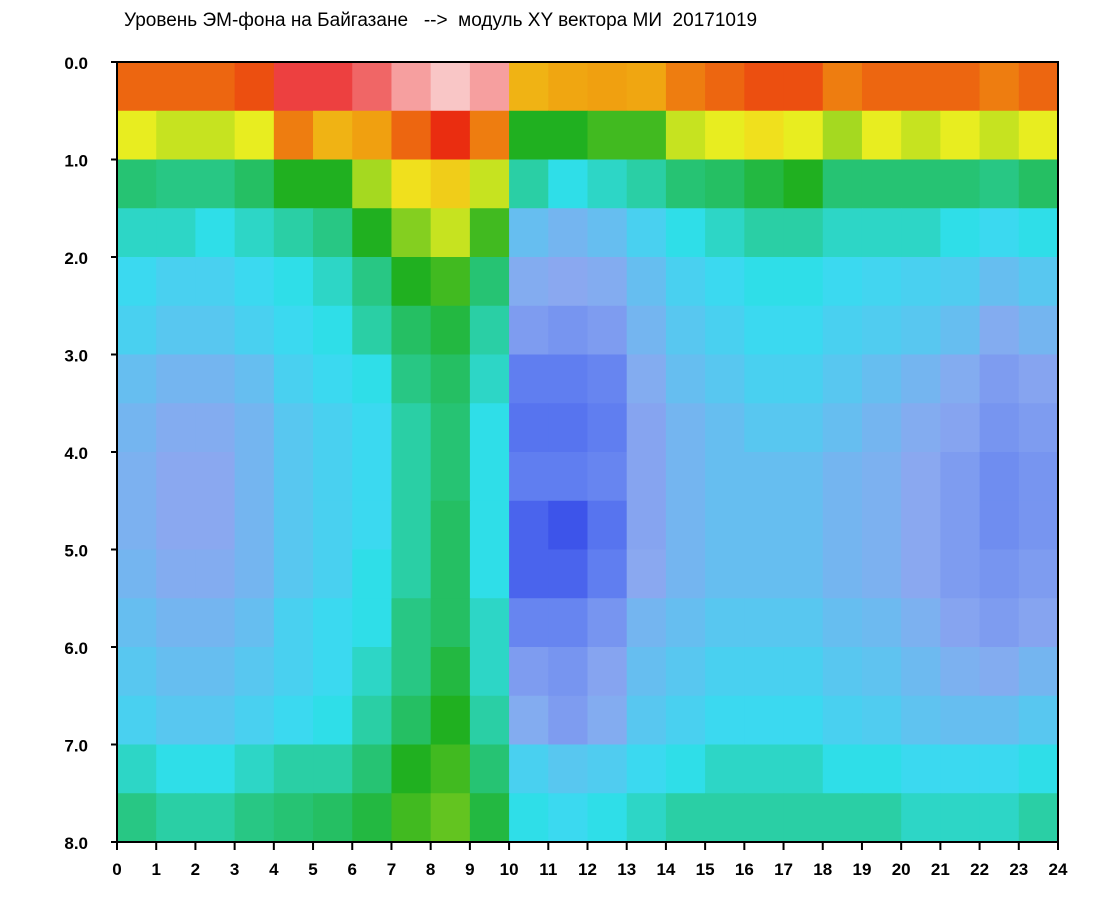  I want to click on y-tick-label: 8.0, so click(76, 843).